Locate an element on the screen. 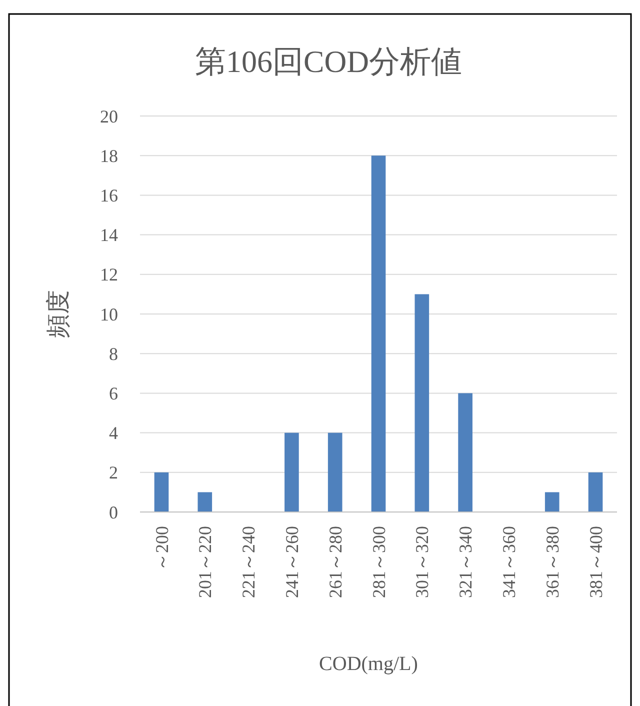 Image resolution: width=640 pixels, height=706 pixels. x-axis-title: COD(mg/L) is located at coordinates (368, 664).